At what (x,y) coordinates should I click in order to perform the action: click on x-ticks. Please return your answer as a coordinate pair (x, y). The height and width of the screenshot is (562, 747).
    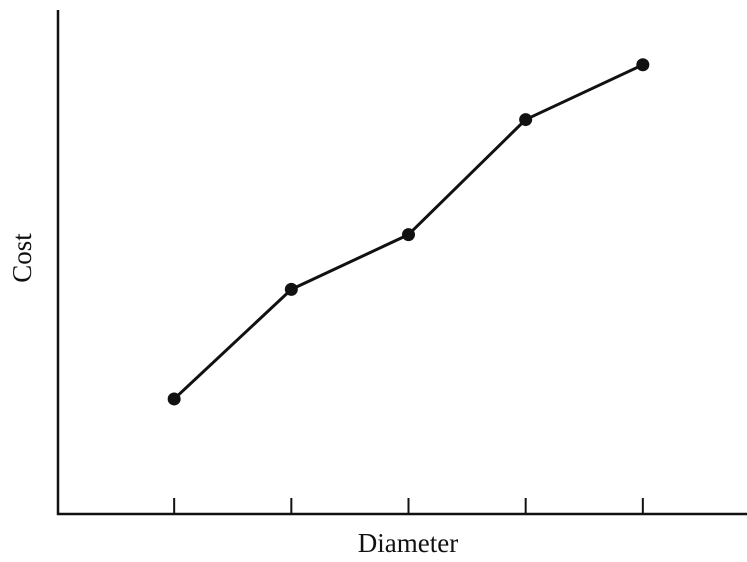
    Looking at the image, I should click on (408, 506).